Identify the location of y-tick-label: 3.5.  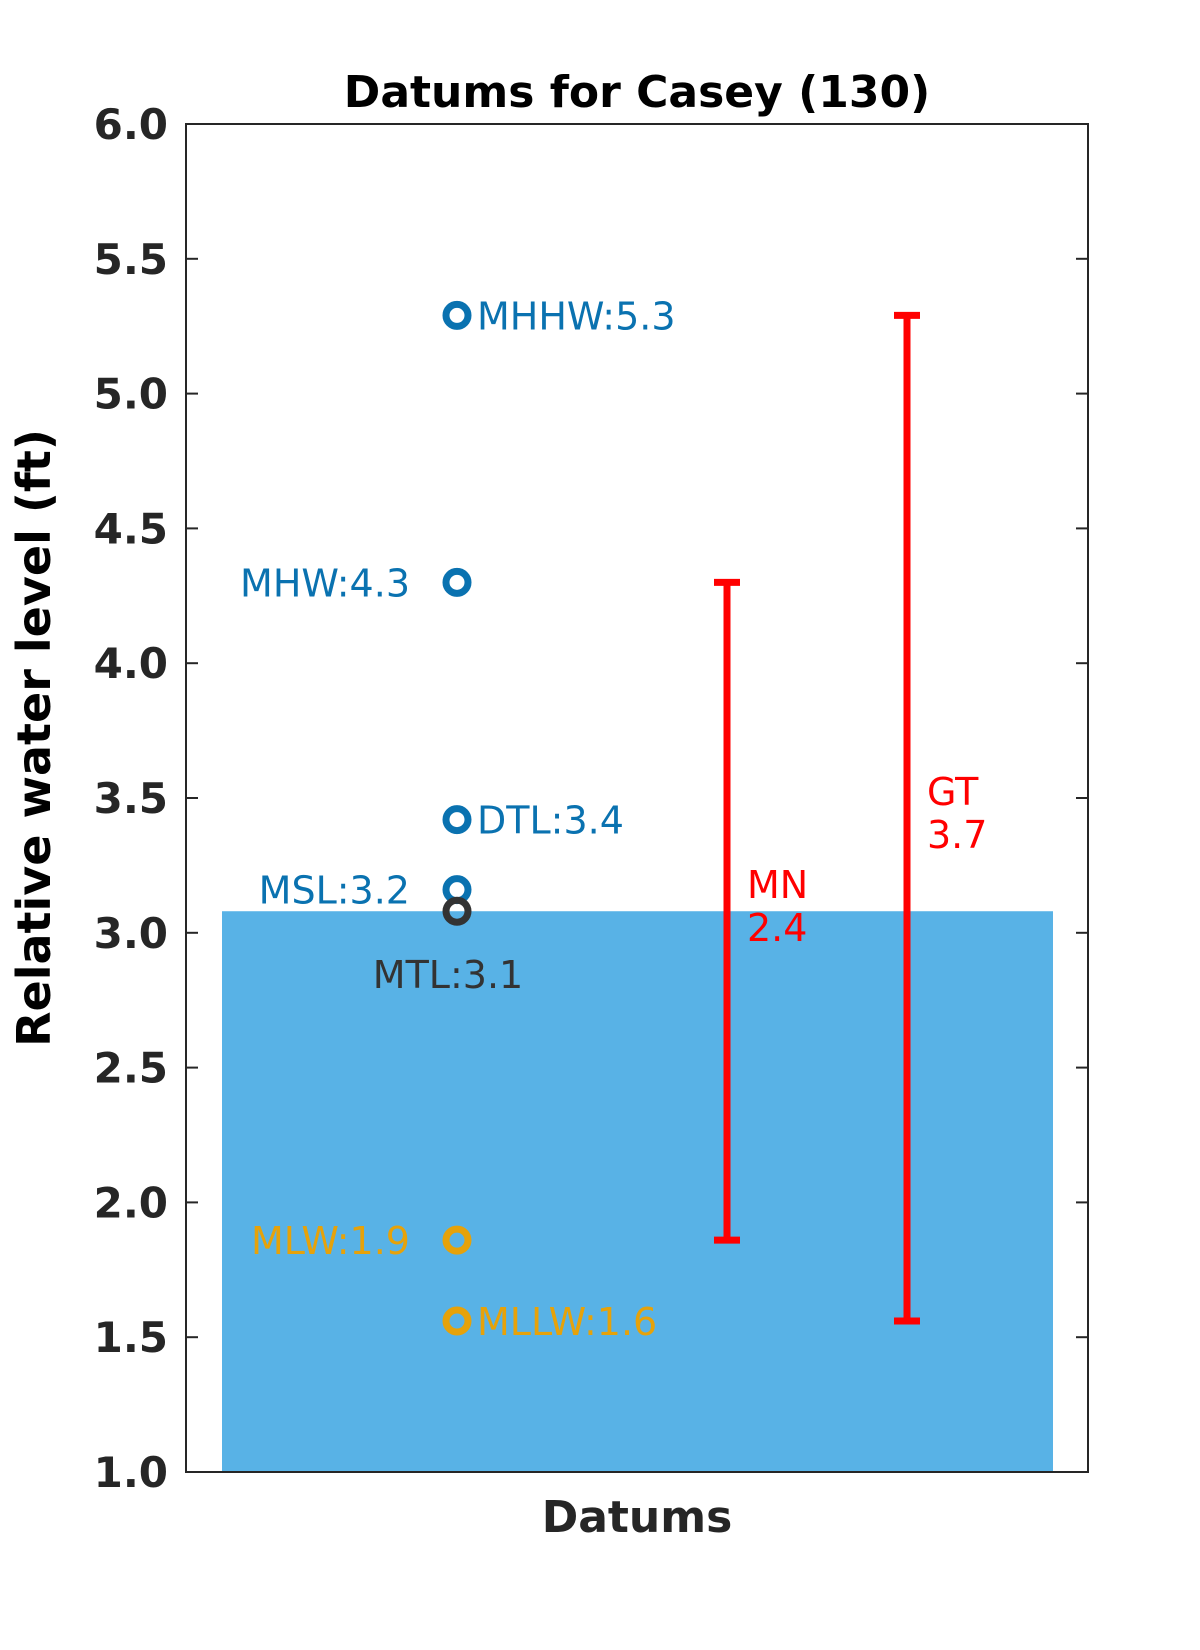
(131, 798).